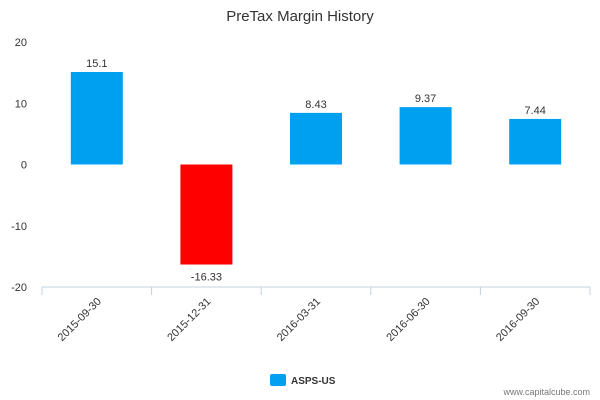 Image resolution: width=600 pixels, height=400 pixels. Describe the element at coordinates (300, 16) in the screenshot. I see `chart-title: PreTax Margin History` at that location.